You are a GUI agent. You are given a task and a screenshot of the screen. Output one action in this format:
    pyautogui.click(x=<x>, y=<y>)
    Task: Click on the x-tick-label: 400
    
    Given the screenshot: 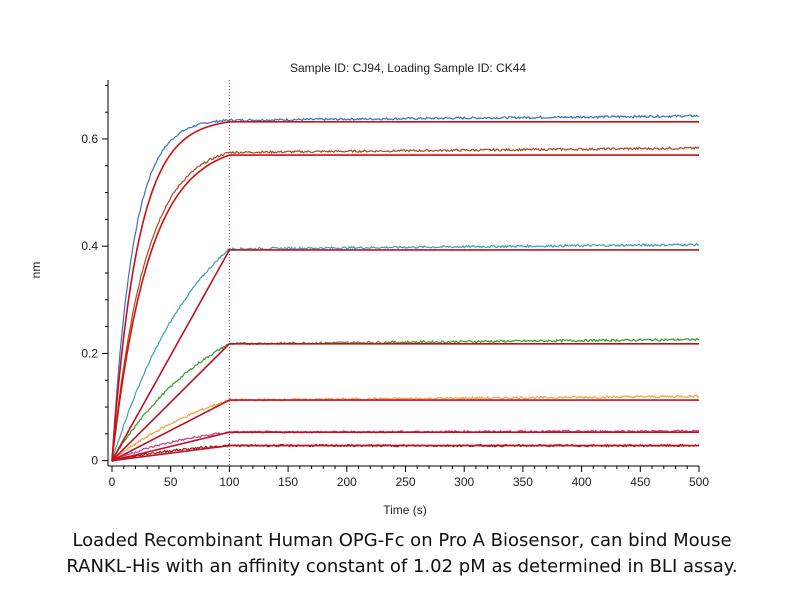 What is the action you would take?
    pyautogui.click(x=582, y=482)
    